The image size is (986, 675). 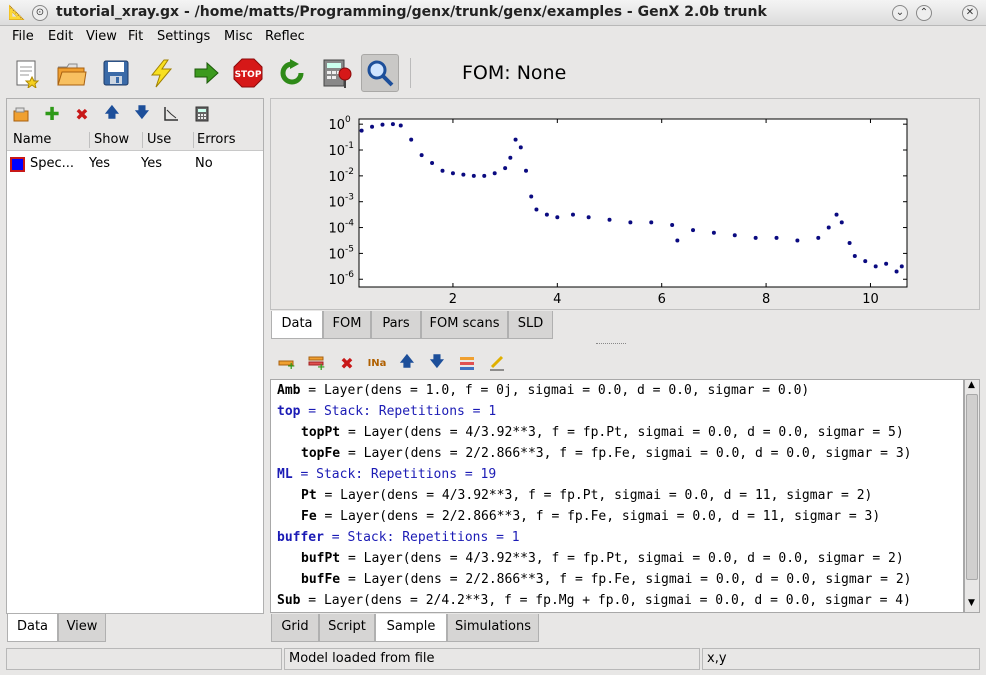 What do you see at coordinates (82, 114) in the screenshot?
I see `delete-data-icon: ✖` at bounding box center [82, 114].